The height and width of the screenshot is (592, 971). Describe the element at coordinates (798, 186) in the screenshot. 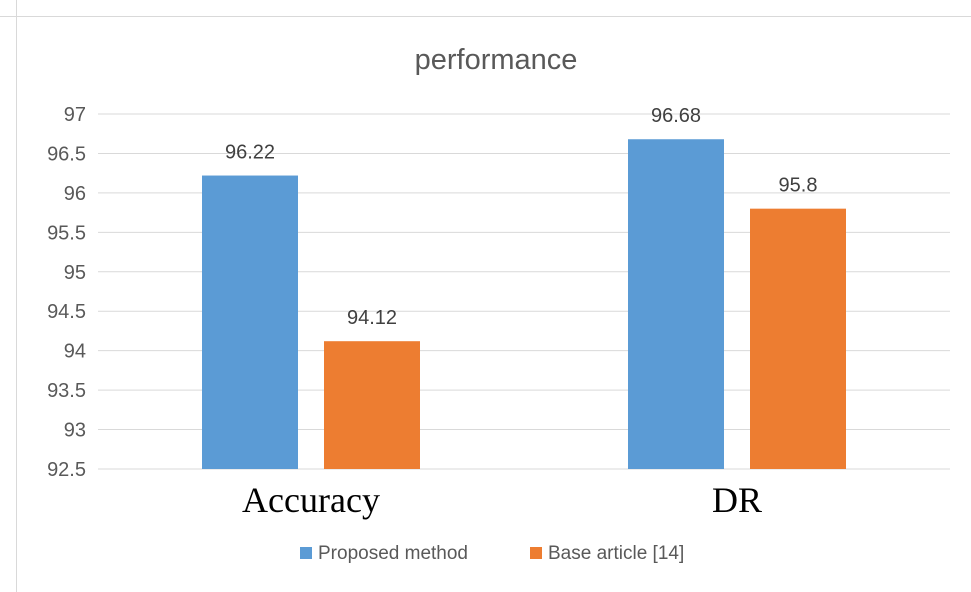

I see `data-label: 95.8` at that location.